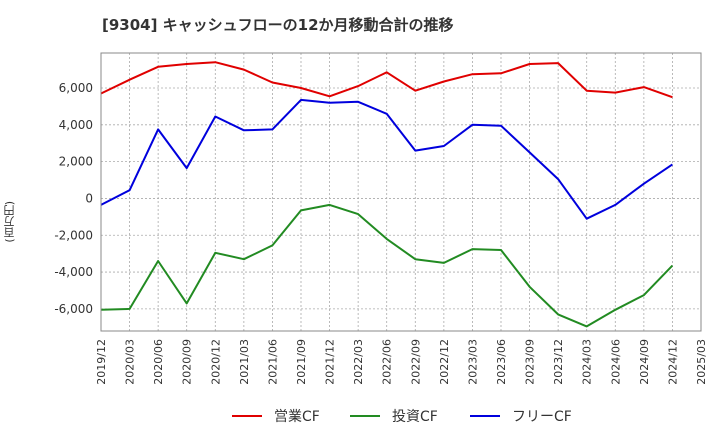 This screenshot has height=440, width=720. I want to click on x-tick-label: 2022/03, so click(358, 362).